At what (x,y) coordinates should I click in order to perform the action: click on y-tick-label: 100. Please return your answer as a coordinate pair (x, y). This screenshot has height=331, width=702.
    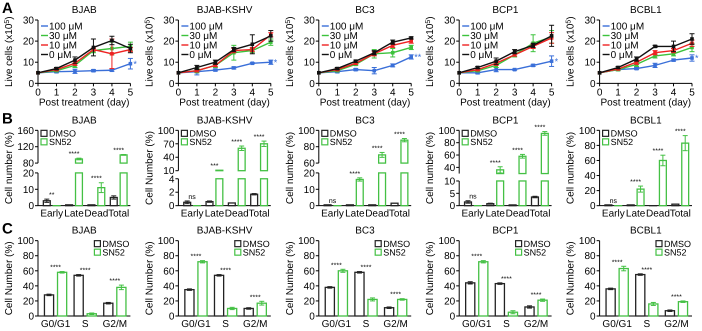
    Looking at the image, I should click on (166, 242).